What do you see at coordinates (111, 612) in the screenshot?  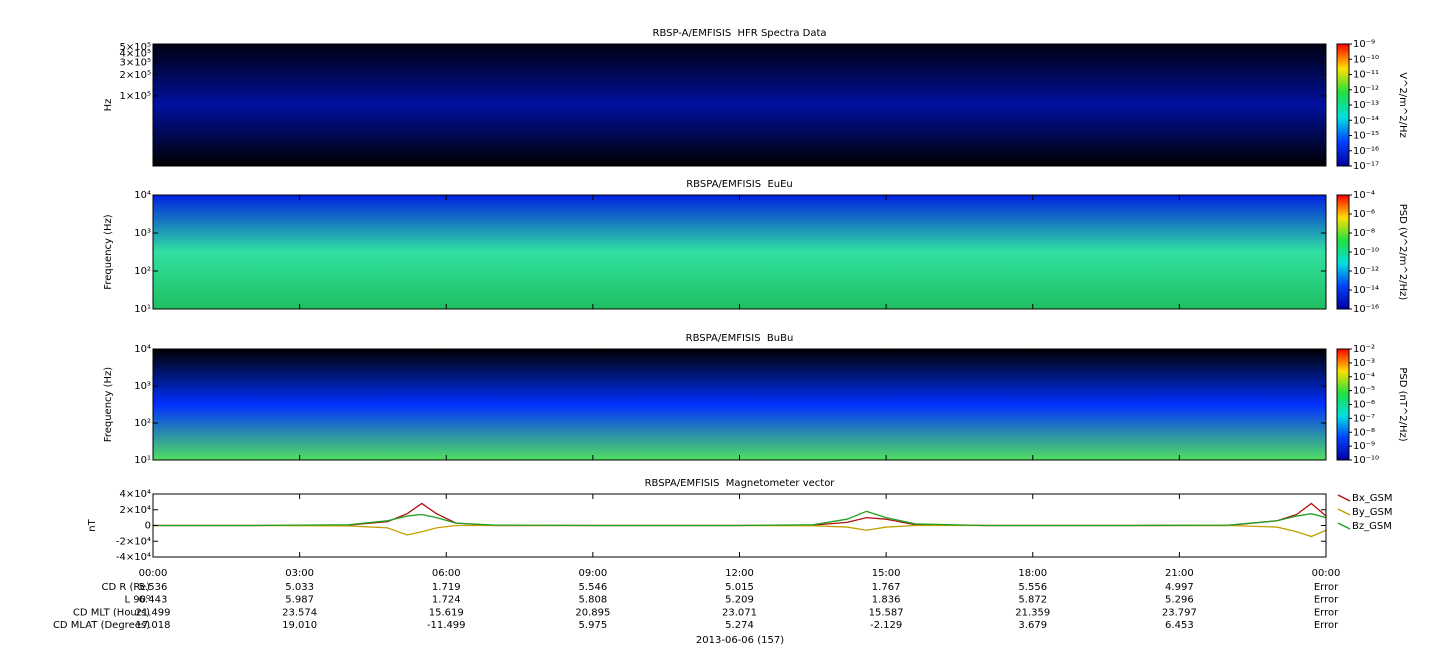 I see `ephemeris-label: CD MLT (Hours)` at bounding box center [111, 612].